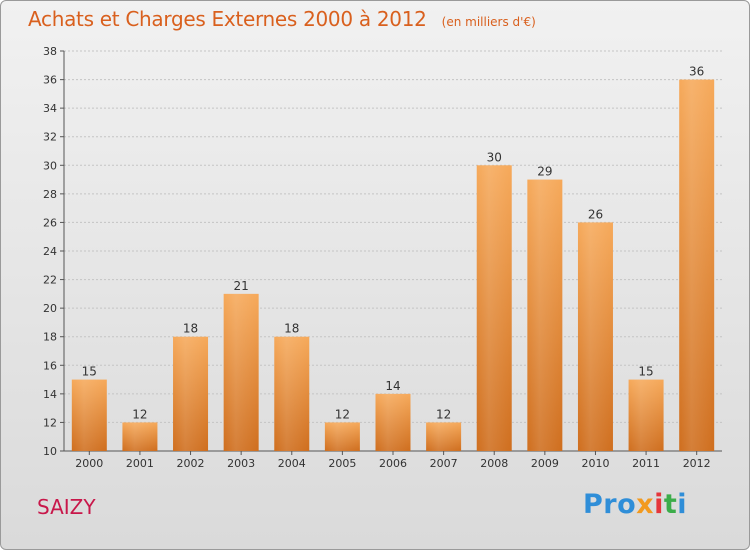  I want to click on x-tick-label-2004: 2004, so click(292, 463).